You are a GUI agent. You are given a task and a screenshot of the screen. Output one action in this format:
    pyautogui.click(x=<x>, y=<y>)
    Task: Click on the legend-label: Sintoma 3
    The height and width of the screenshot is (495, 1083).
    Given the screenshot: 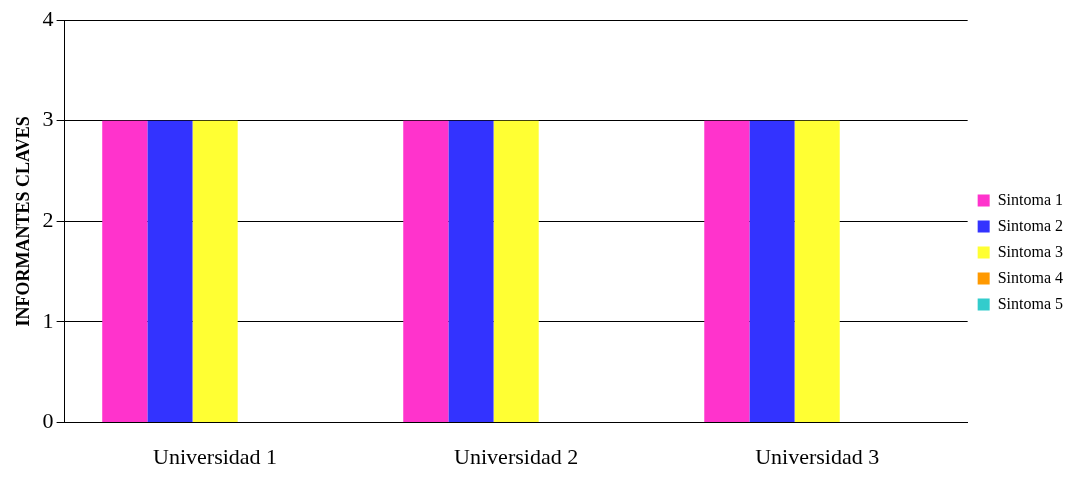 What is the action you would take?
    pyautogui.click(x=1030, y=251)
    